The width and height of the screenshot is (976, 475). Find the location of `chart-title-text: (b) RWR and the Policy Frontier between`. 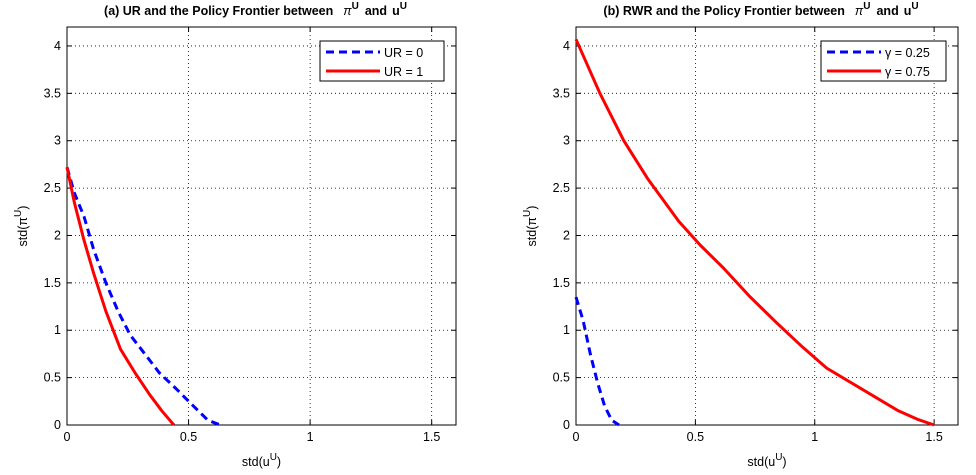

chart-title-text: (b) RWR and the Policy Frontier between is located at coordinates (723, 11).